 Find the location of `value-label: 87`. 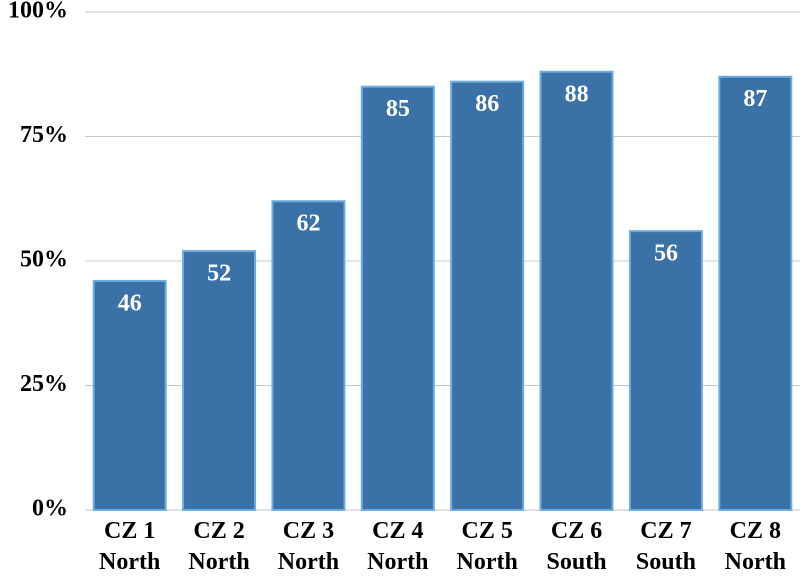

value-label: 87 is located at coordinates (755, 99).